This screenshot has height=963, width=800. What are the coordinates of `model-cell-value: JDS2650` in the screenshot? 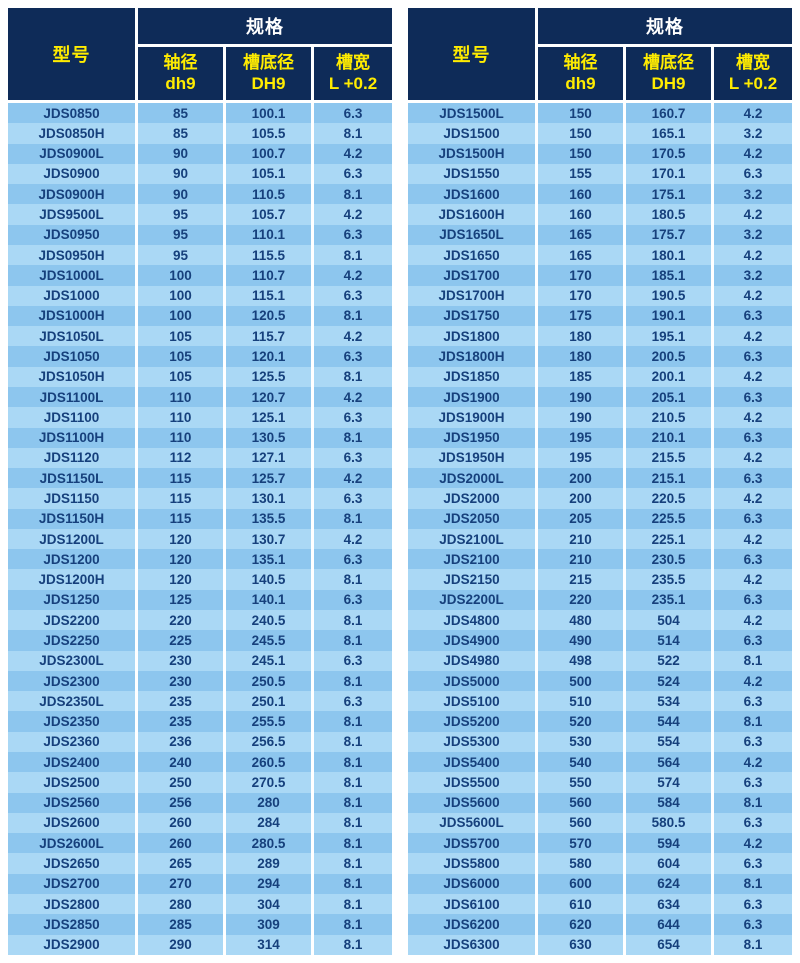 It's located at (71, 863).